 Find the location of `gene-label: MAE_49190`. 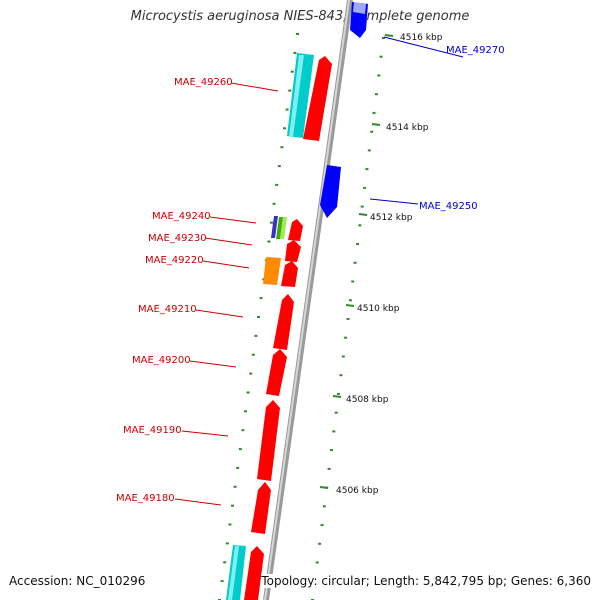

gene-label: MAE_49190 is located at coordinates (152, 430).